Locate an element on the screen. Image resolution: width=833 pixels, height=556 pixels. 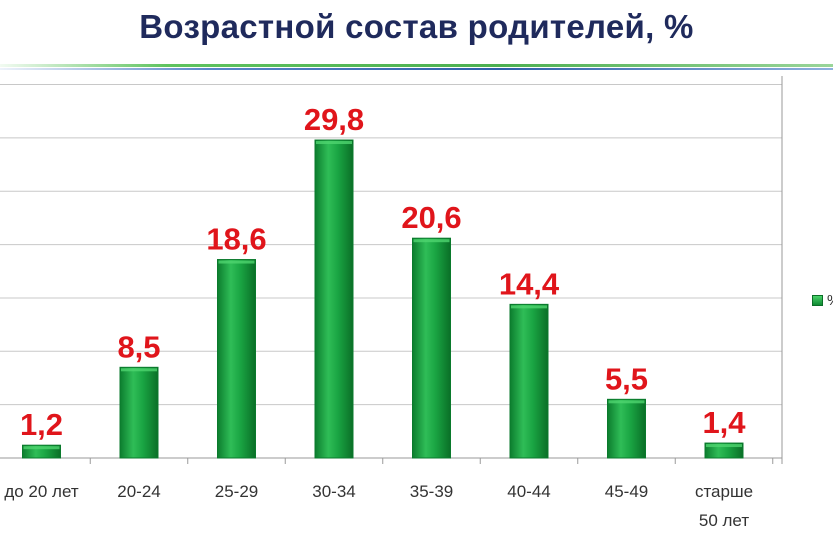
x-tick-label: 45-49 is located at coordinates (626, 491).